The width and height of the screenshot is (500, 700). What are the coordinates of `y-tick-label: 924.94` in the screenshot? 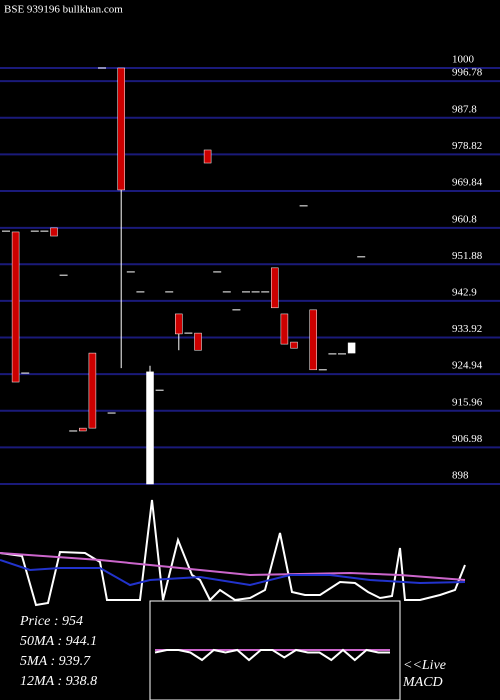 It's located at (467, 366).